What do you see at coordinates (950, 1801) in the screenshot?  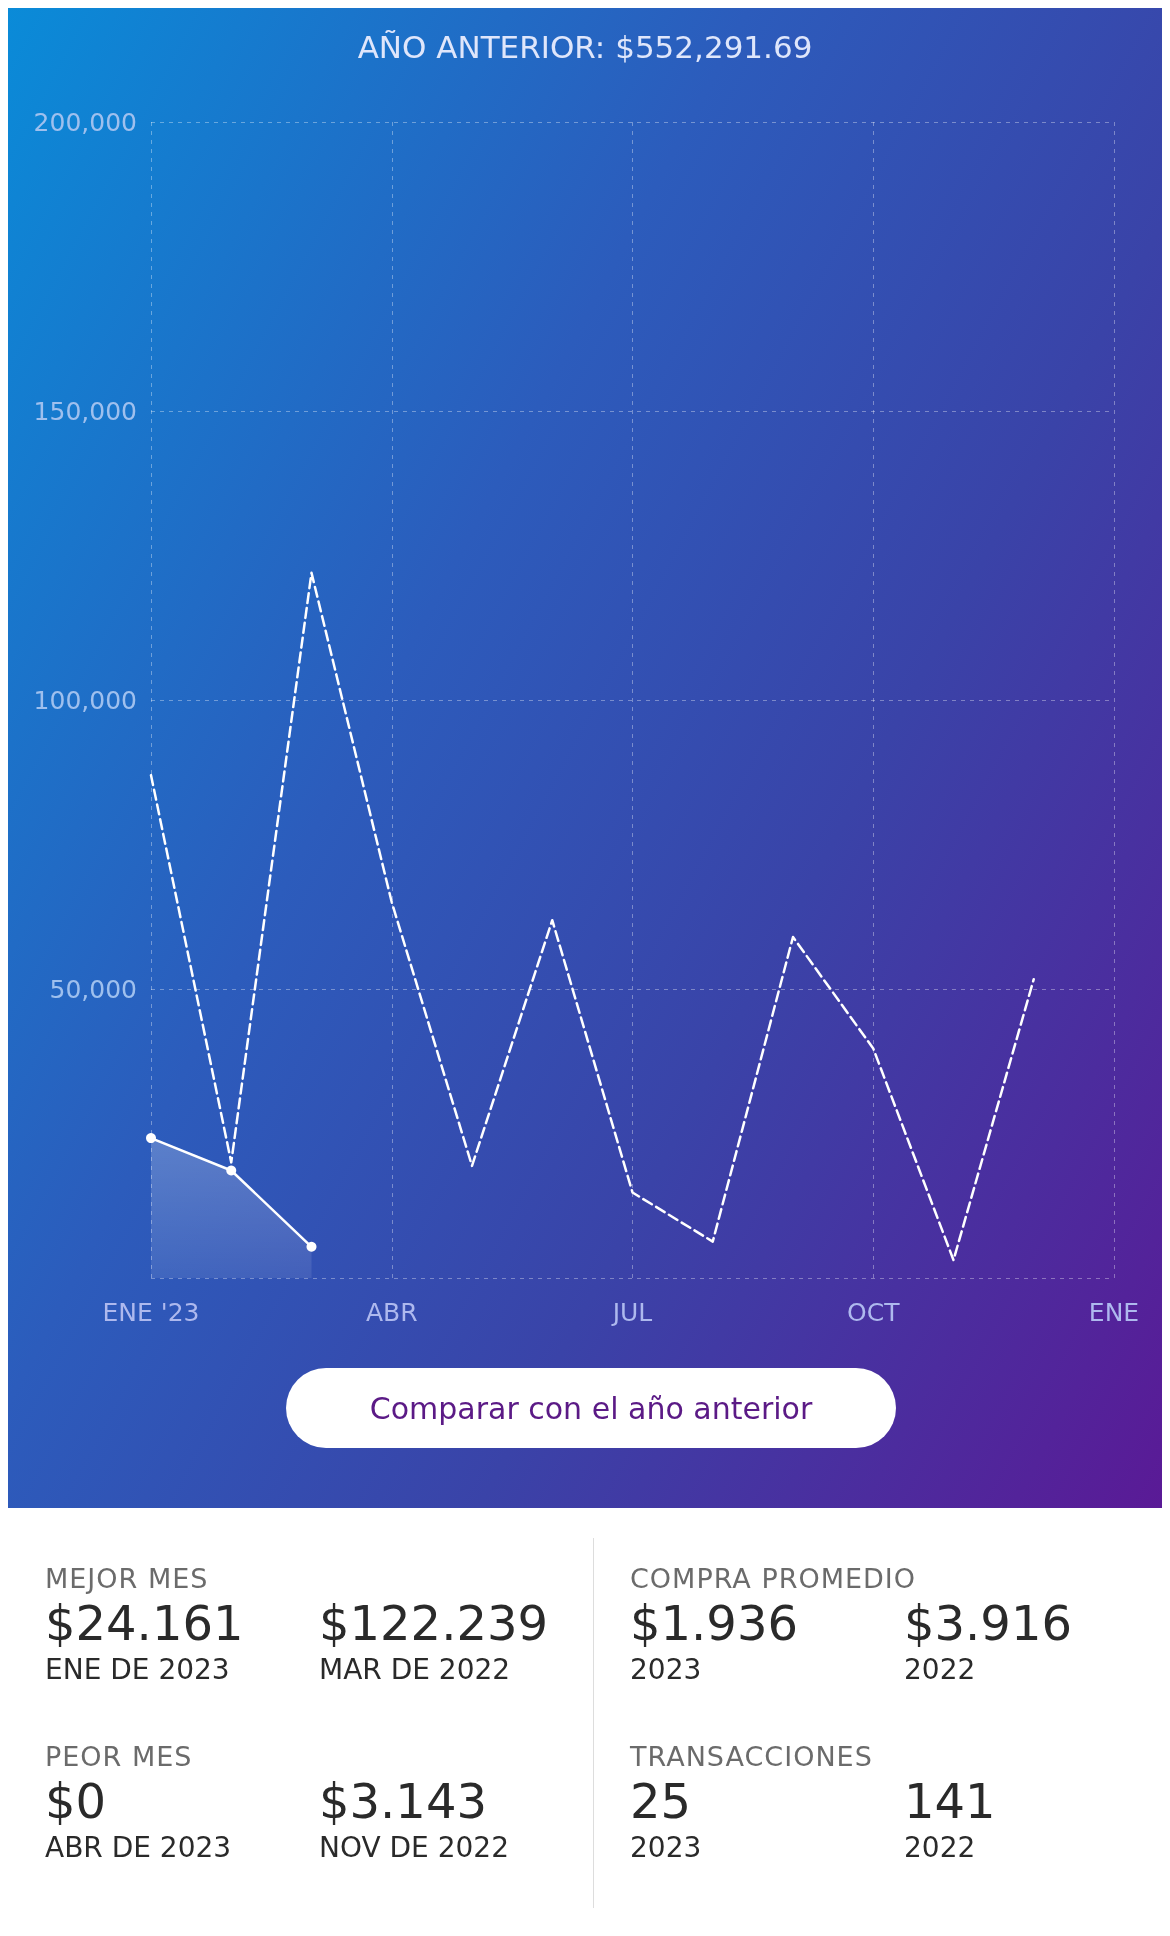 I see `text: 141` at bounding box center [950, 1801].